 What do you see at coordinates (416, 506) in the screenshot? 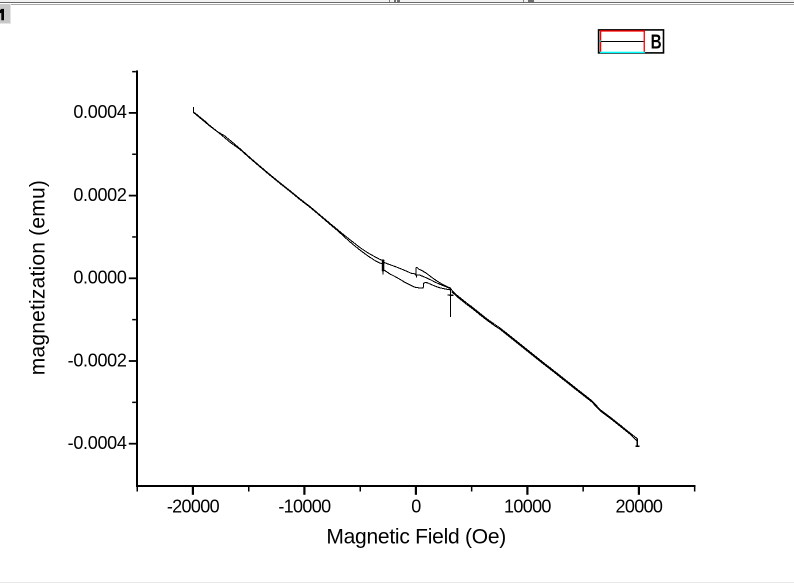
I see `svg-text: 0` at bounding box center [416, 506].